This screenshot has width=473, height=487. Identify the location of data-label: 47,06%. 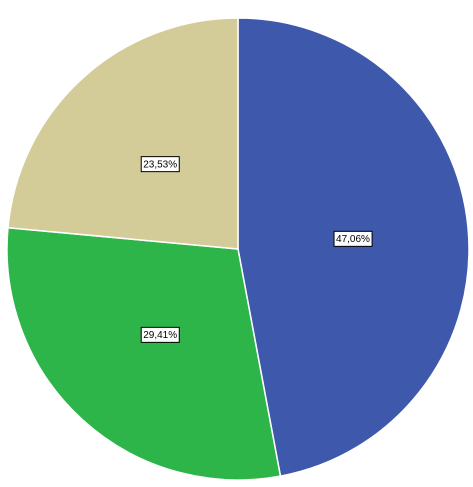
(353, 238).